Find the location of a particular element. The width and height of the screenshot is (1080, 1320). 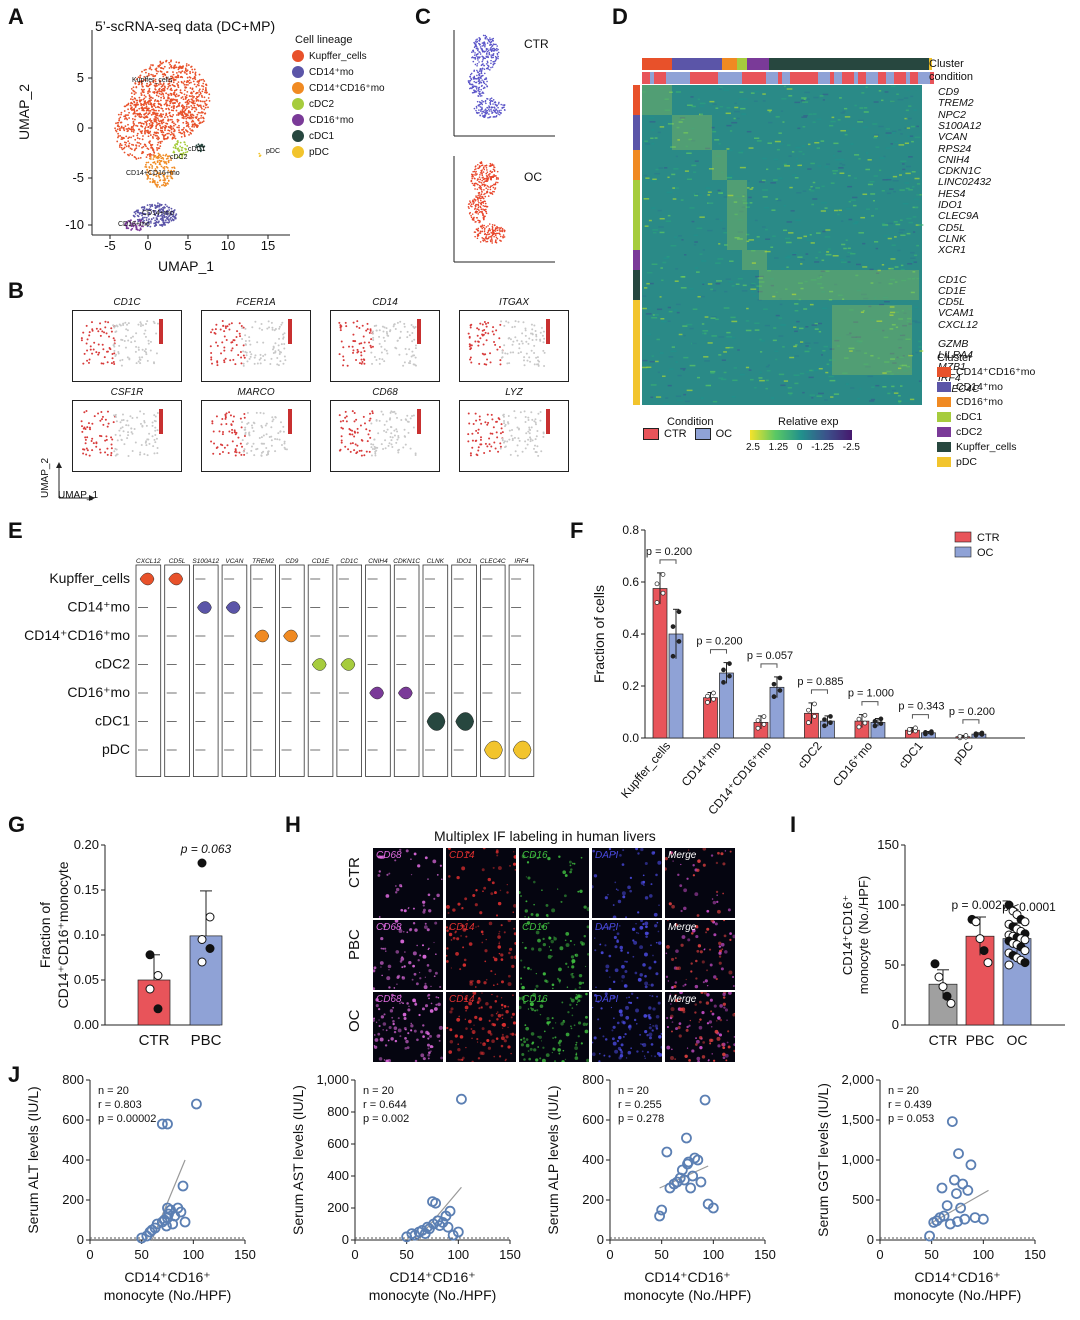

legend-label: cDC2 is located at coordinates (969, 432).